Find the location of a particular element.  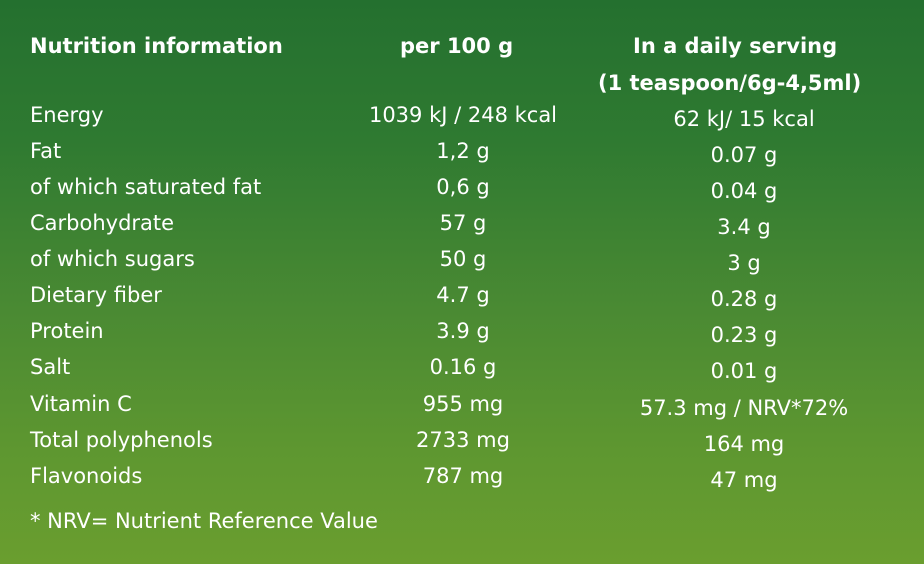

table-row: Salt 0.16 g 0.01 g is located at coordinates (462, 367).